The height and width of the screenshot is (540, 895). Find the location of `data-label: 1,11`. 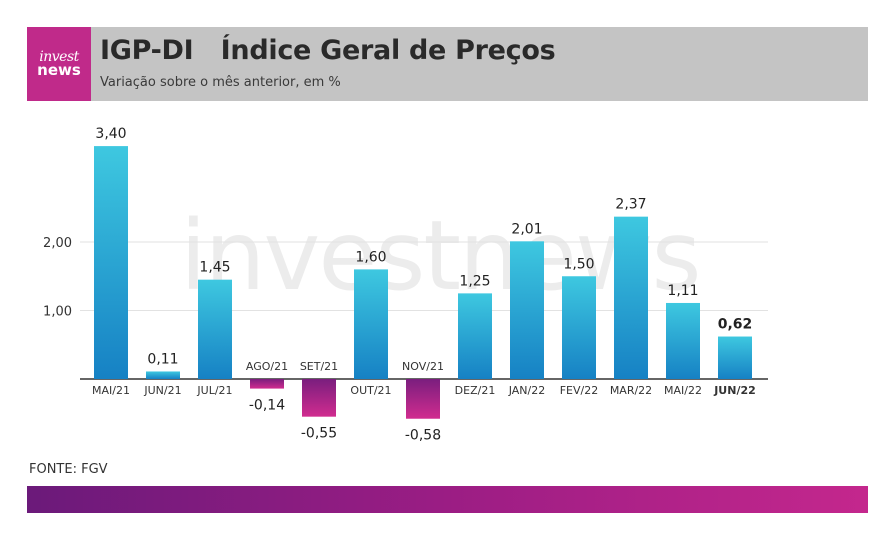

data-label: 1,11 is located at coordinates (682, 291).